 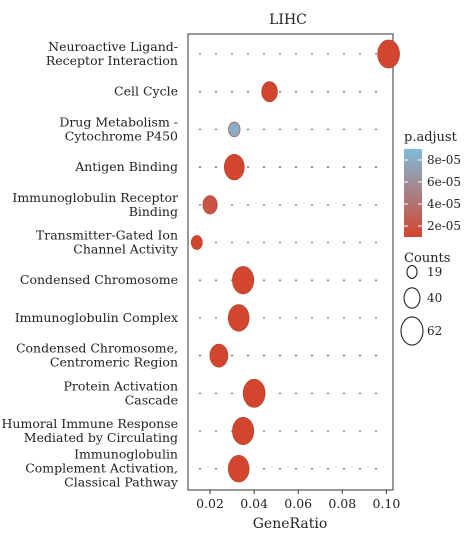 I want to click on size-legend-label: 40, so click(x=434, y=298).